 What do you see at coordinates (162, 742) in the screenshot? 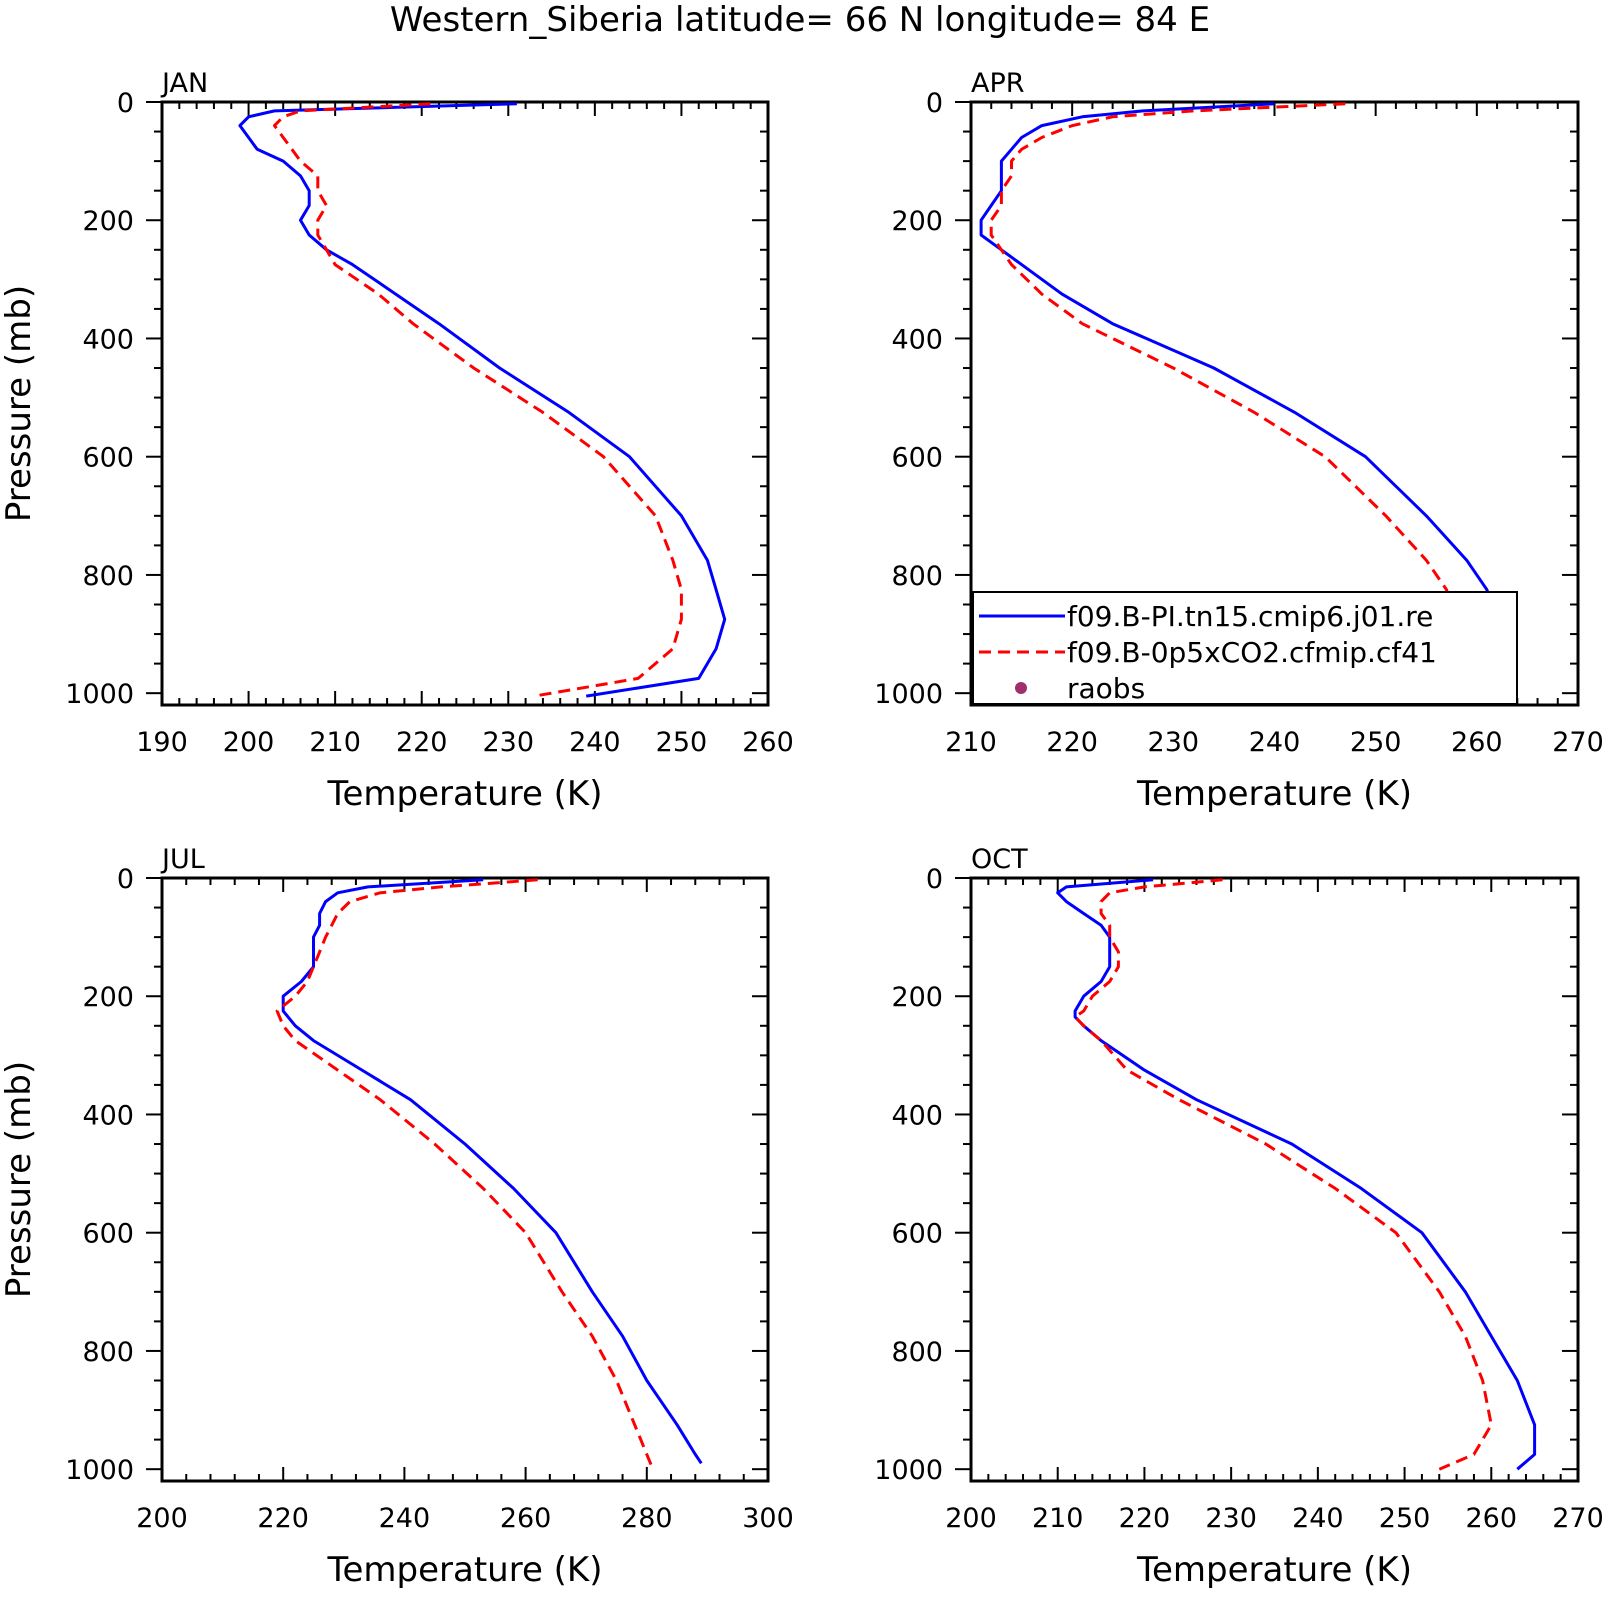
I see `x-tick-label: 190` at bounding box center [162, 742].